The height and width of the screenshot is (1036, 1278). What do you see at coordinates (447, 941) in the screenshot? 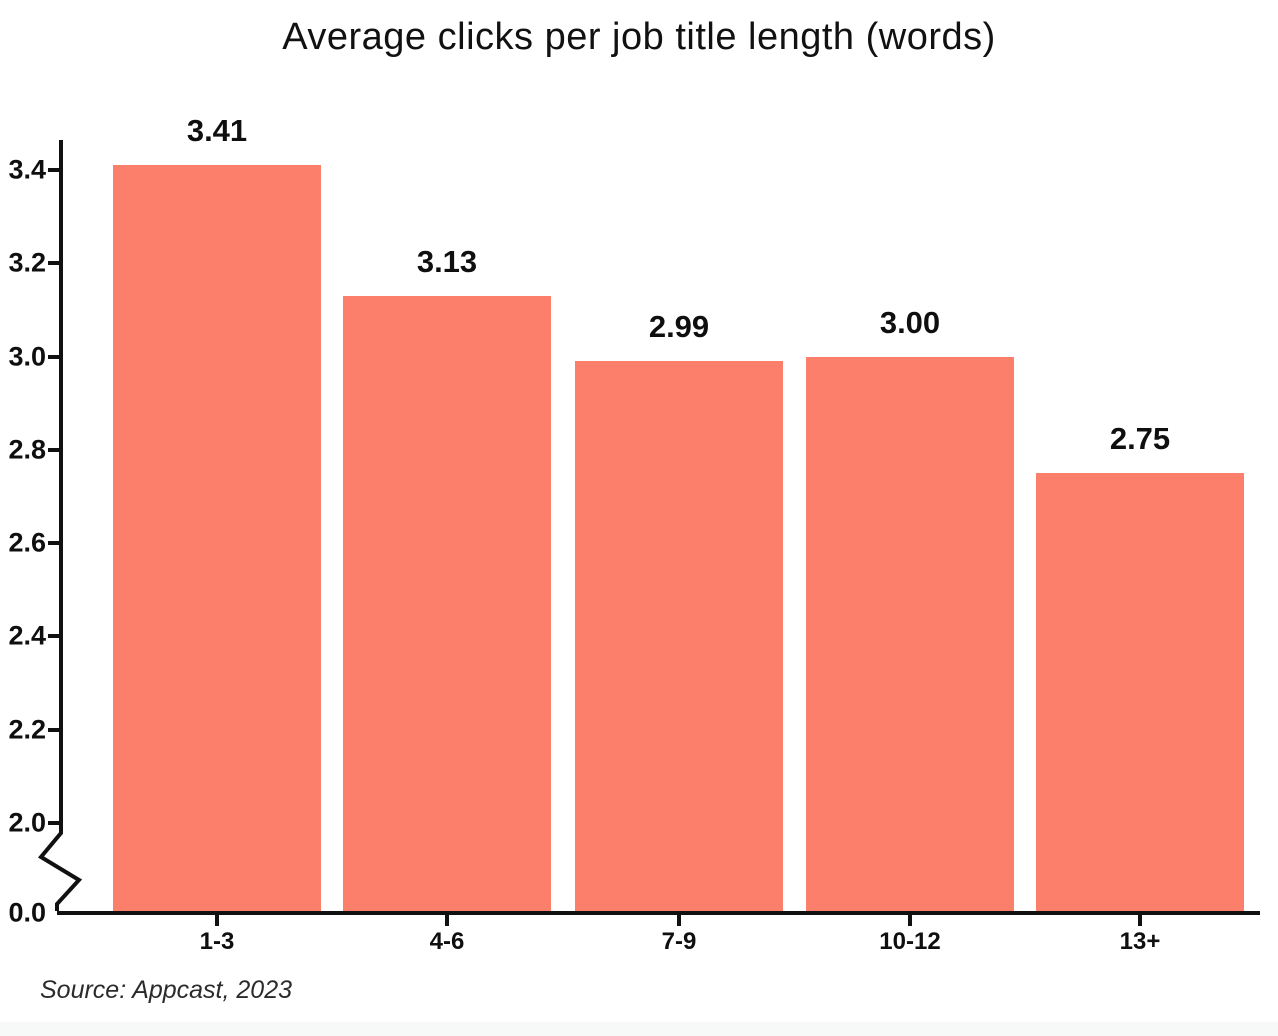
I see `x-tick-label: 4-6` at bounding box center [447, 941].